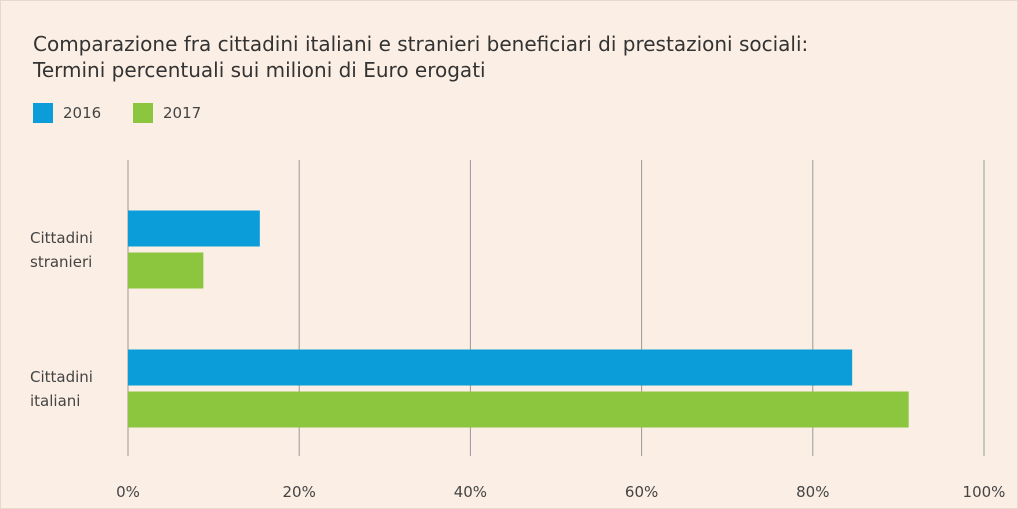 The height and width of the screenshot is (509, 1018). Describe the element at coordinates (299, 492) in the screenshot. I see `x-tick-label: 20%` at that location.